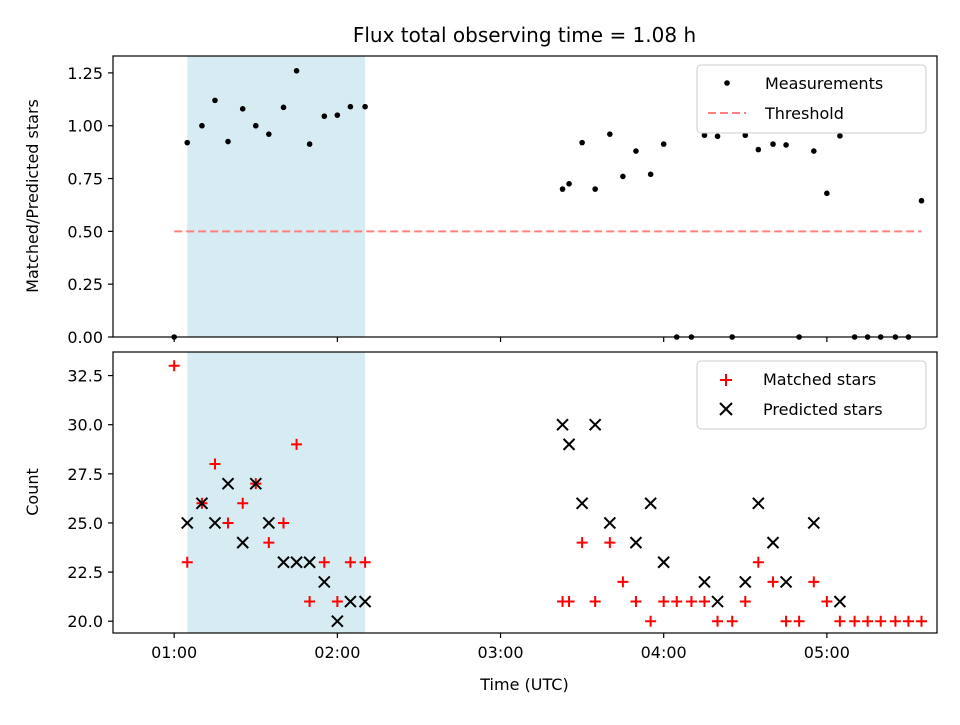 Image resolution: width=960 pixels, height=725 pixels. Describe the element at coordinates (85, 73) in the screenshot. I see `top-y-tick-label: 1.25` at that location.